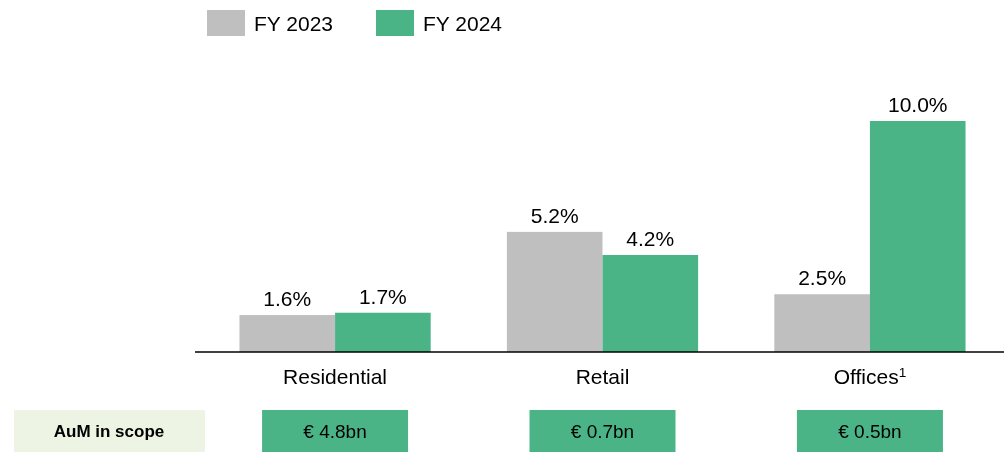 This screenshot has width=1004, height=455. I want to click on x-tick-label: Residential, so click(335, 376).